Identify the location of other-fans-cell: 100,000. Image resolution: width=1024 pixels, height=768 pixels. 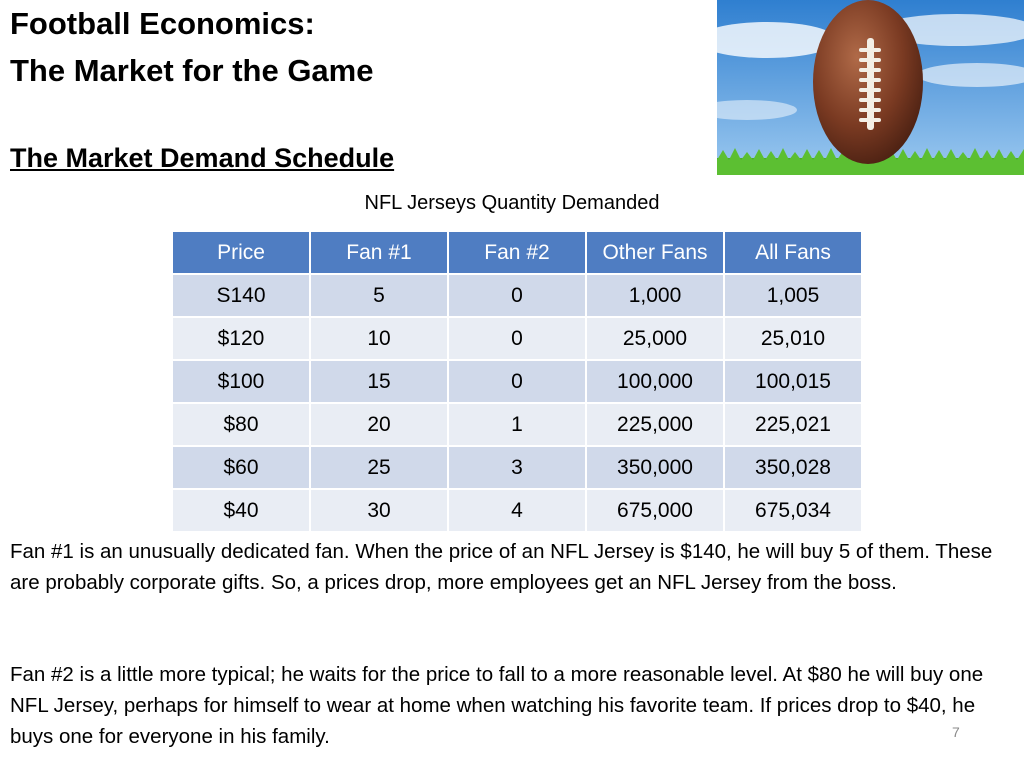
(655, 381).